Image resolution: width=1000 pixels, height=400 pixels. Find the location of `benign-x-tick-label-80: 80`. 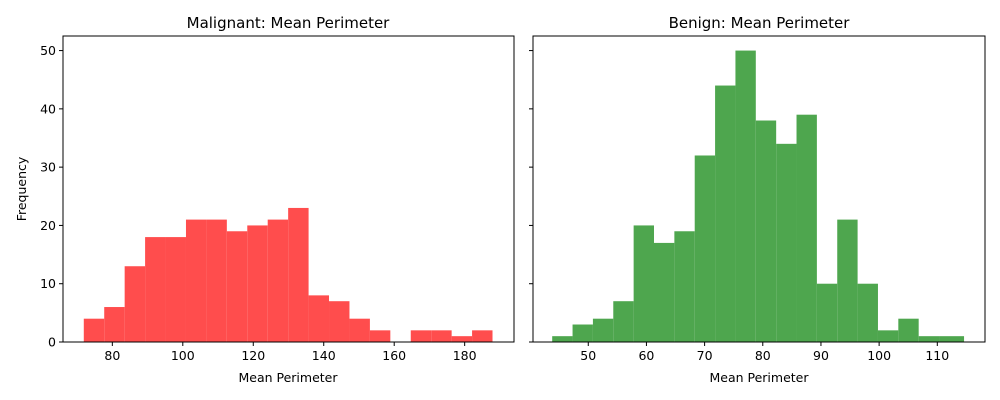

benign-x-tick-label-80: 80 is located at coordinates (763, 355).